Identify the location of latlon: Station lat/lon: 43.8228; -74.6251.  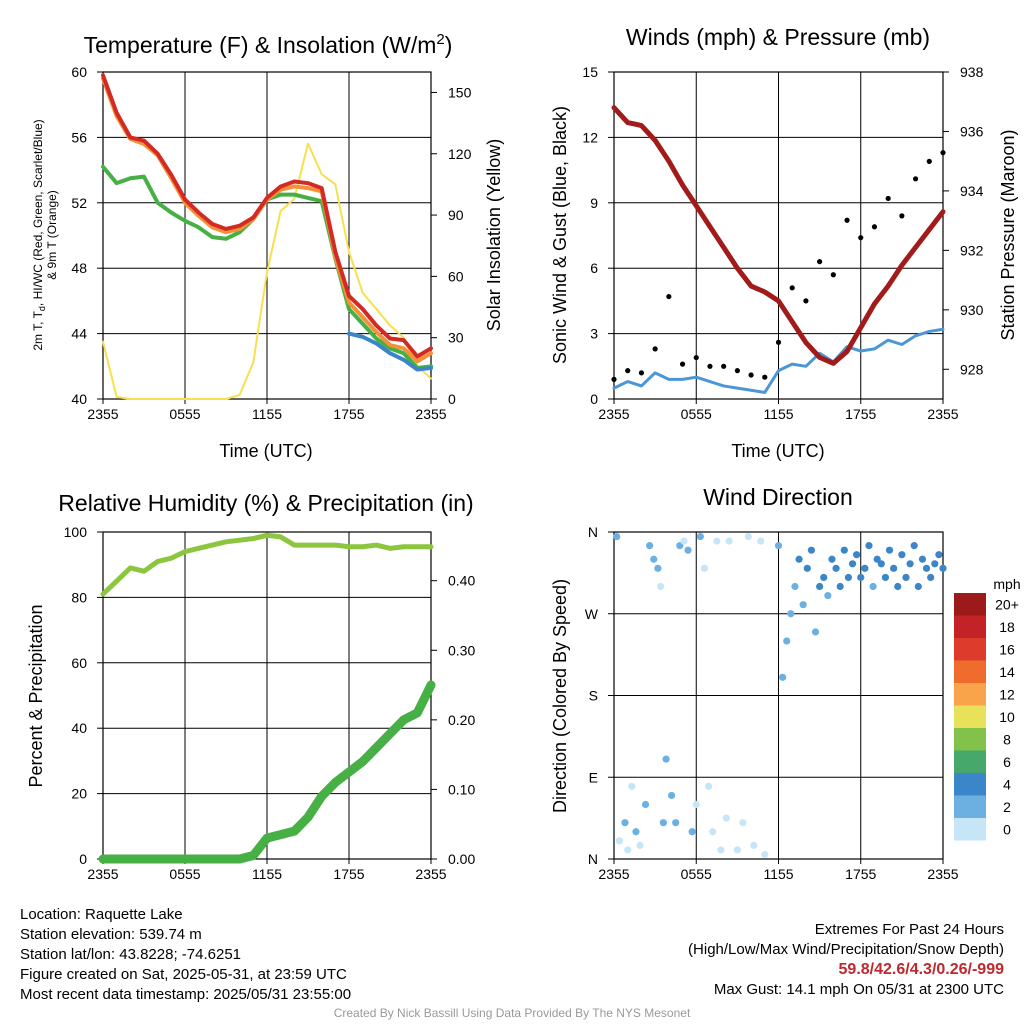
(131, 954).